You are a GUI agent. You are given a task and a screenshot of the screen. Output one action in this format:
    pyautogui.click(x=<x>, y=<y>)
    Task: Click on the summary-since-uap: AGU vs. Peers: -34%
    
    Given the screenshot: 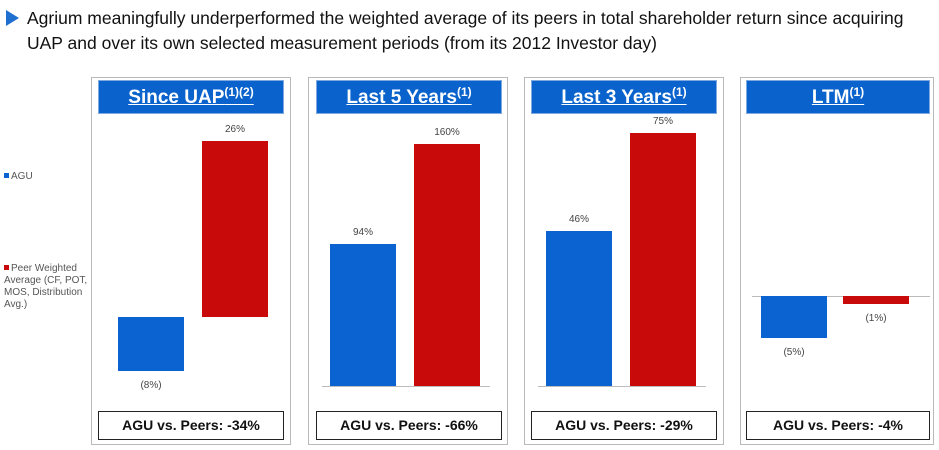 What is the action you would take?
    pyautogui.click(x=191, y=425)
    